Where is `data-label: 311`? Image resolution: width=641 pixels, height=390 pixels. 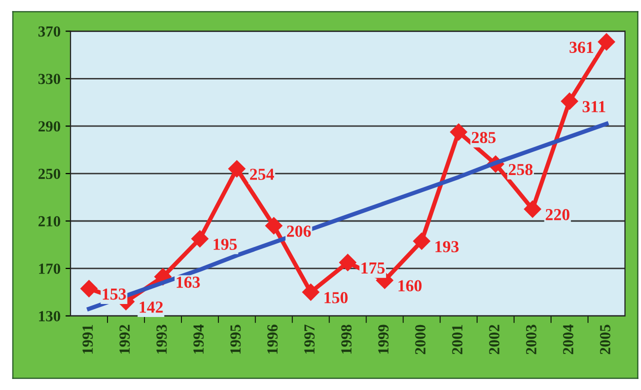
data-label: 311 is located at coordinates (594, 106).